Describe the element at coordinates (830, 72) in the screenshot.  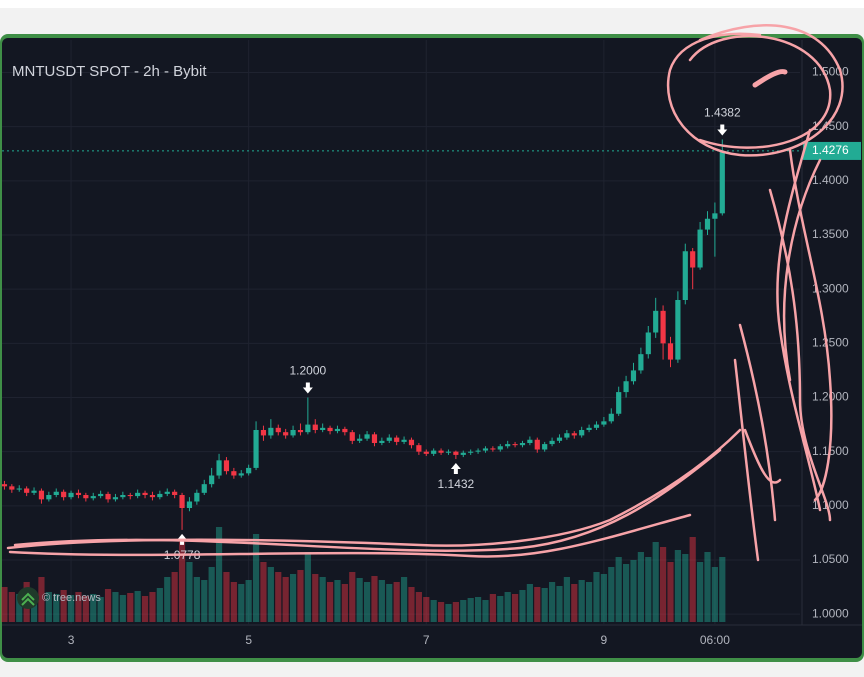
I see `y-tick-label: 1.5000` at that location.